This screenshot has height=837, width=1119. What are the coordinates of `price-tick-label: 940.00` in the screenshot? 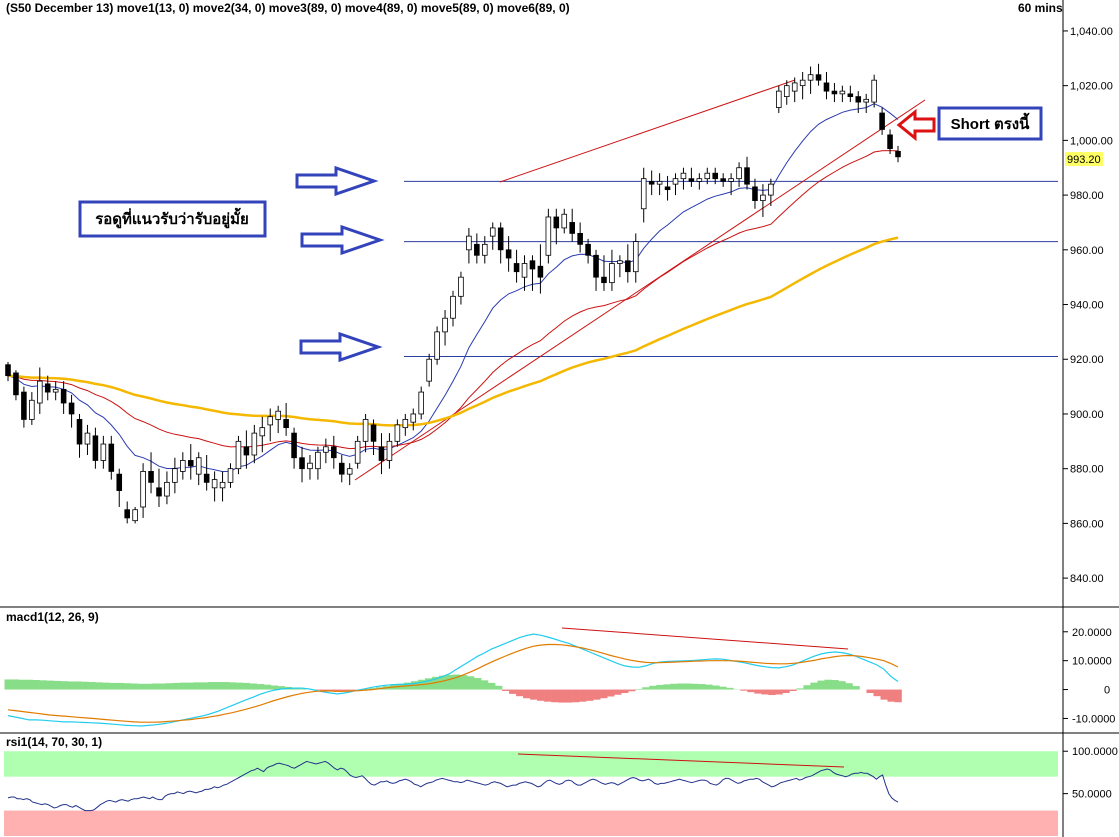 It's located at (1087, 306).